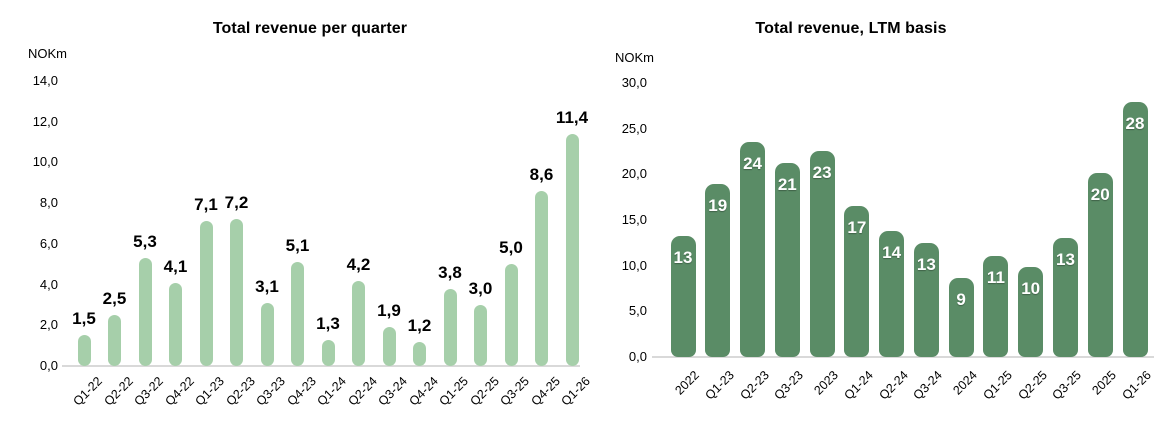 This screenshot has width=1164, height=430. I want to click on value-label: 9, so click(961, 300).